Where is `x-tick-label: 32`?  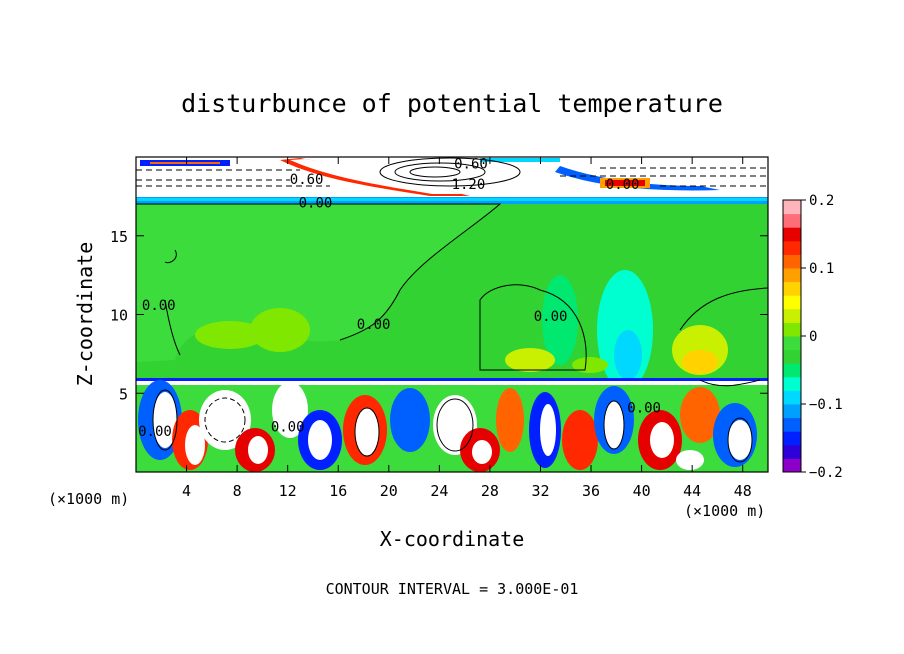 x-tick-label: 32 is located at coordinates (540, 491).